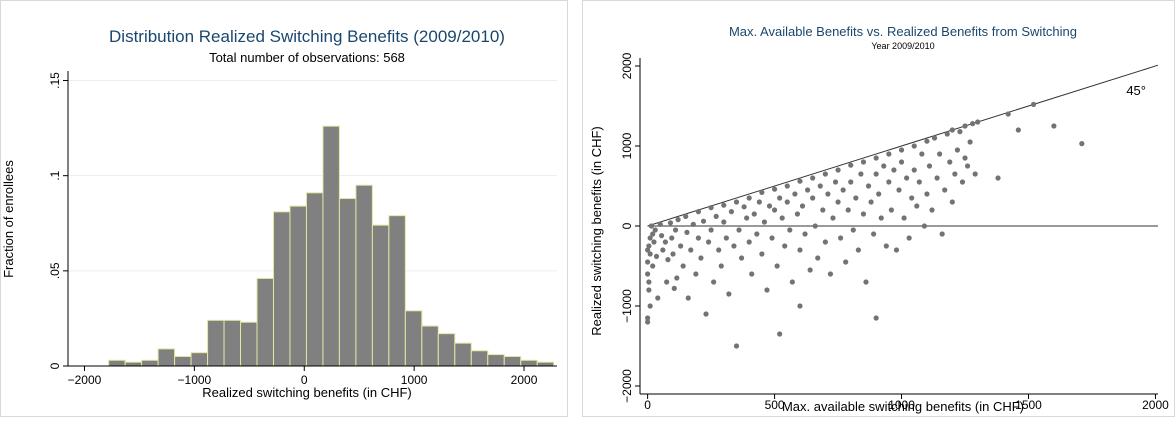  What do you see at coordinates (307, 57) in the screenshot?
I see `histogram-subtitle: Total number of observations: 568` at bounding box center [307, 57].